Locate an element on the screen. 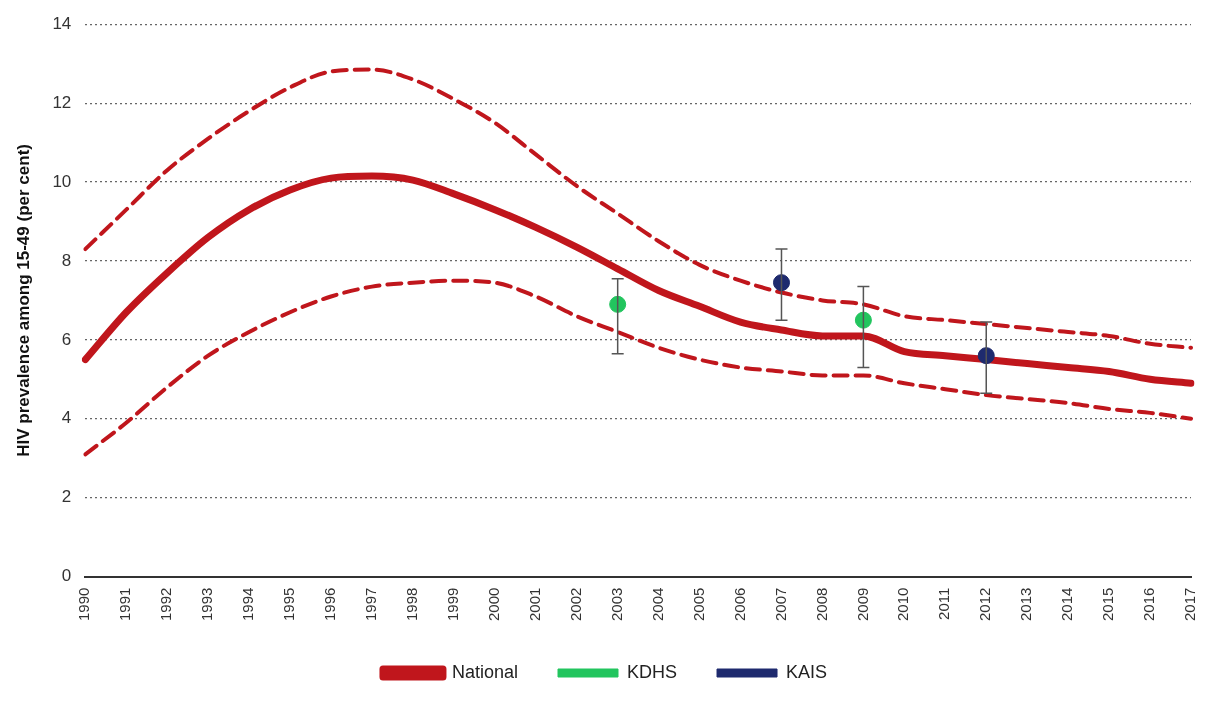 The width and height of the screenshot is (1212, 702). x-tick-label: 2014 is located at coordinates (1067, 604).